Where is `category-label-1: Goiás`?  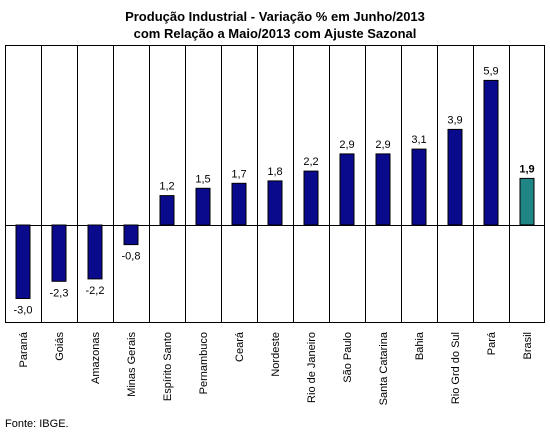 category-label-1: Goiás is located at coordinates (60, 346).